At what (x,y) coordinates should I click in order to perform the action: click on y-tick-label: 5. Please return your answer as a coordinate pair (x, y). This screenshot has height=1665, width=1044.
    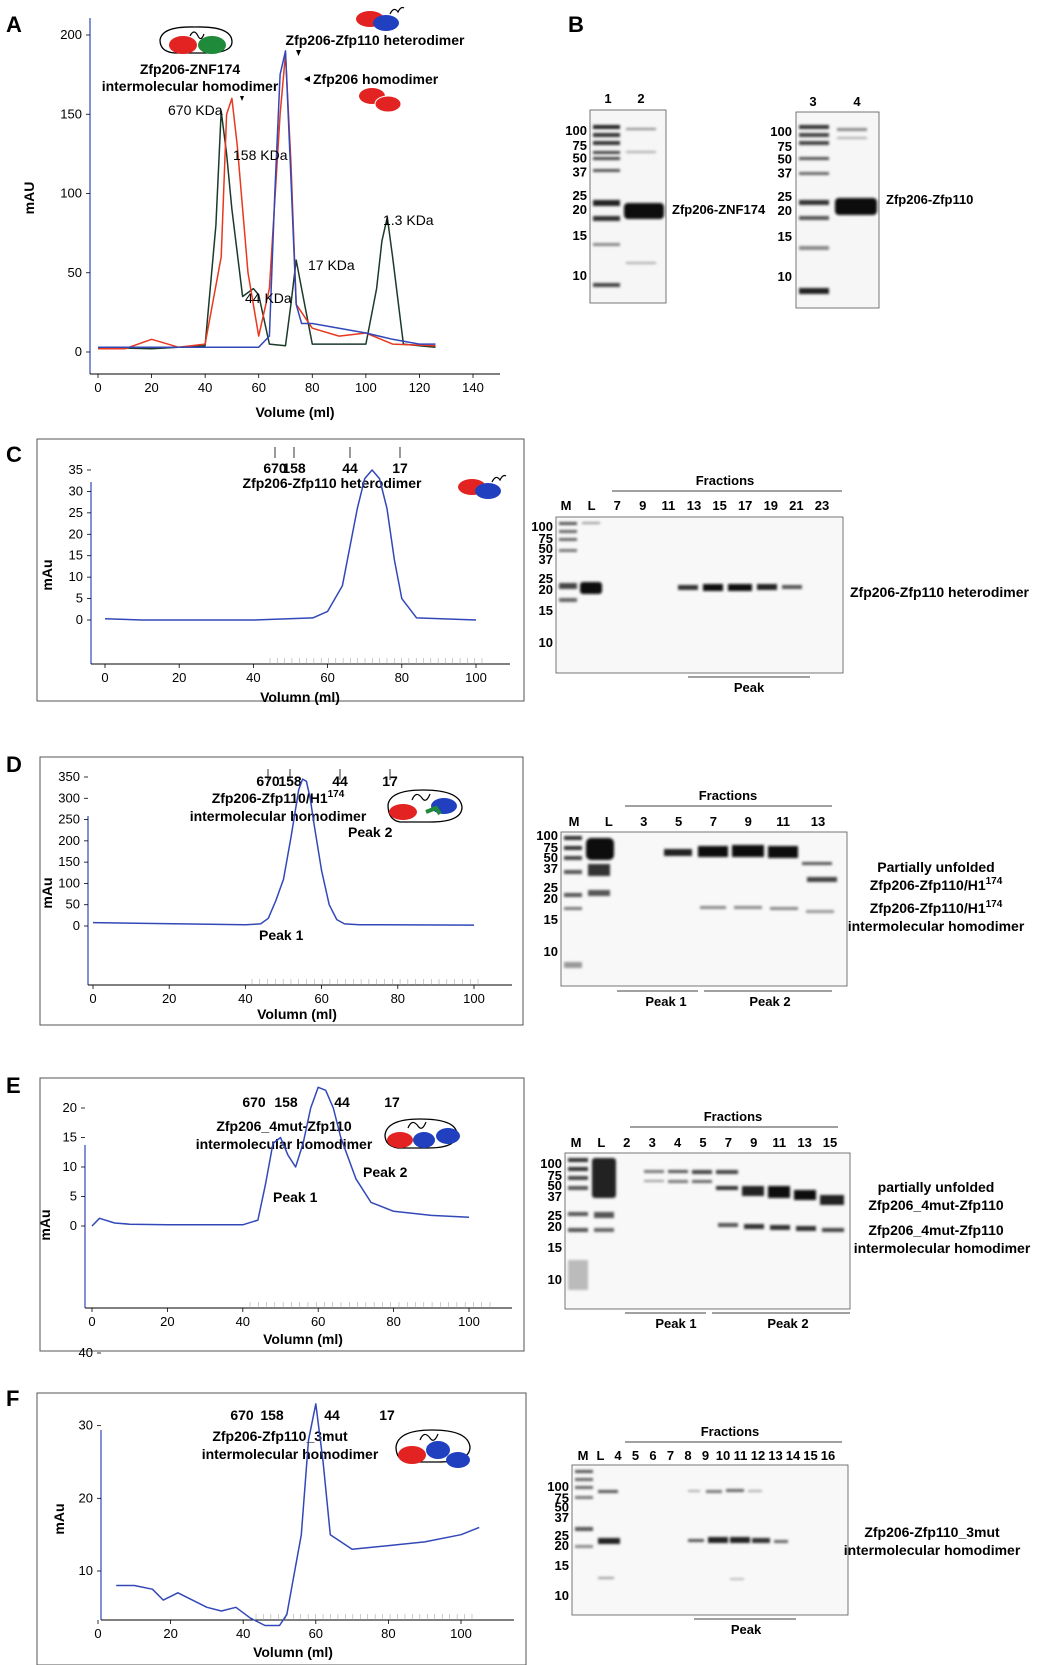
    Looking at the image, I should click on (79, 598).